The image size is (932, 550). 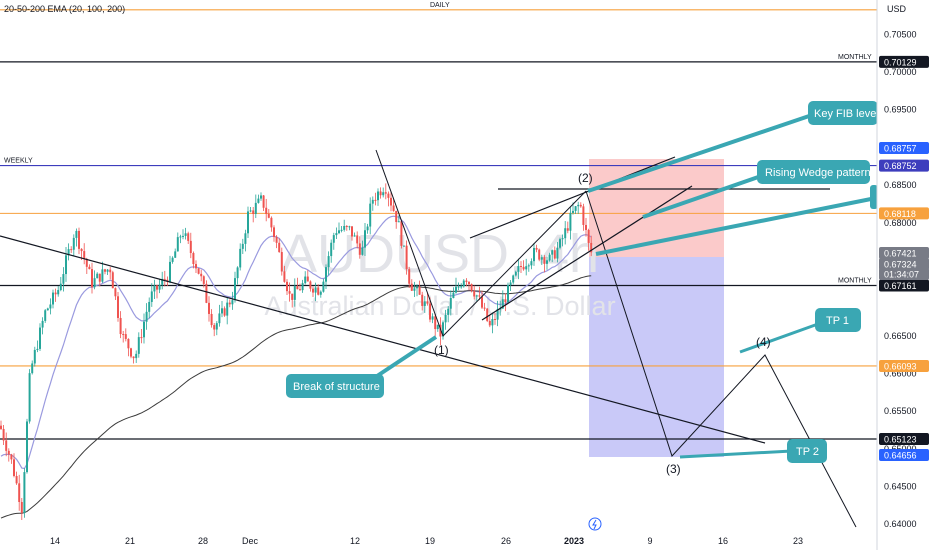 I want to click on level-label: DAILY, so click(x=440, y=5).